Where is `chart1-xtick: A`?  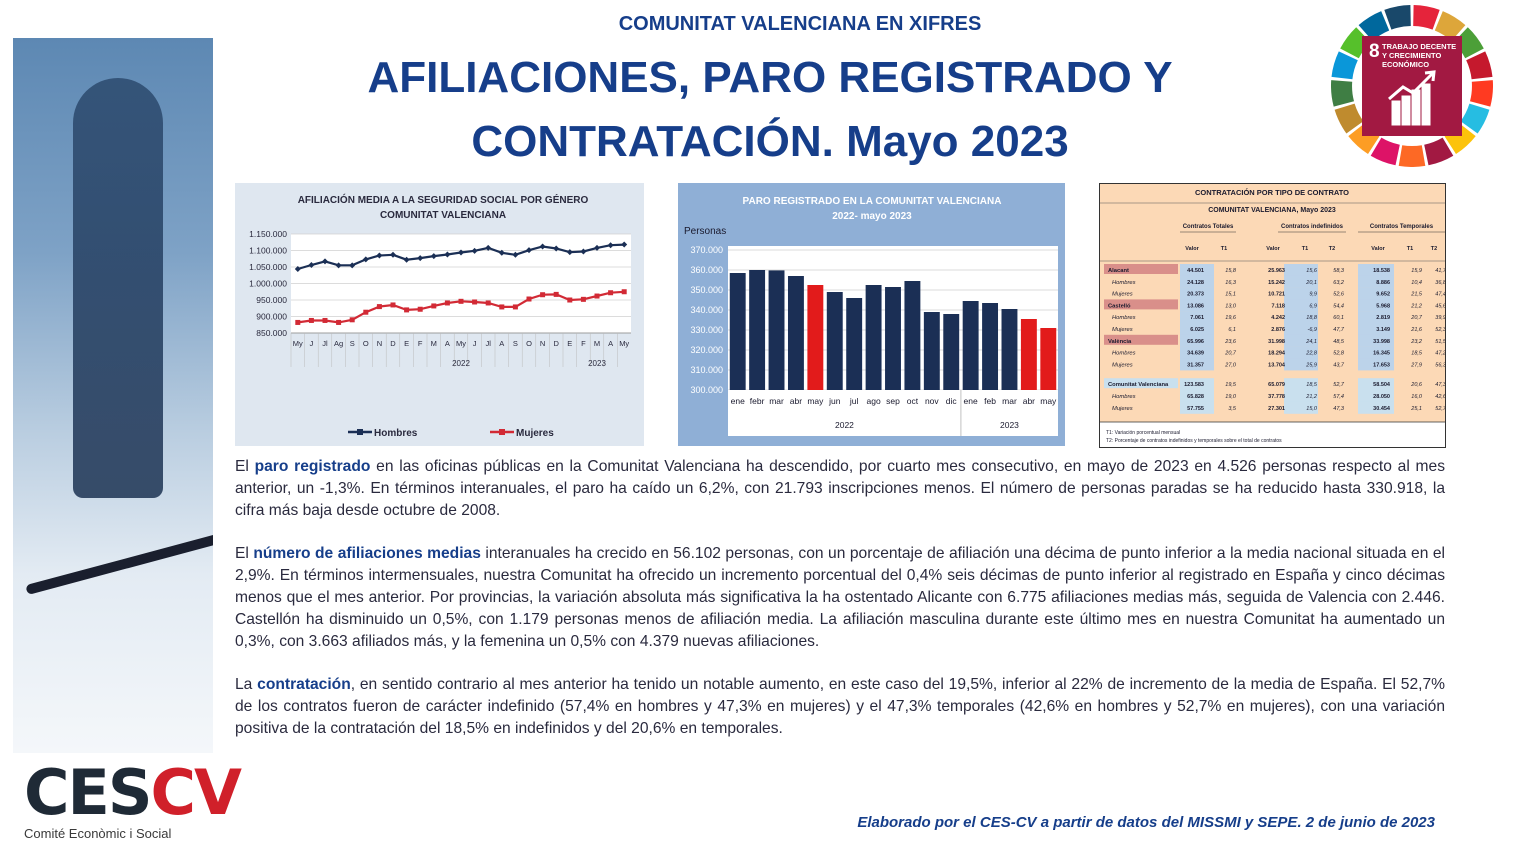
chart1-xtick: A is located at coordinates (447, 343).